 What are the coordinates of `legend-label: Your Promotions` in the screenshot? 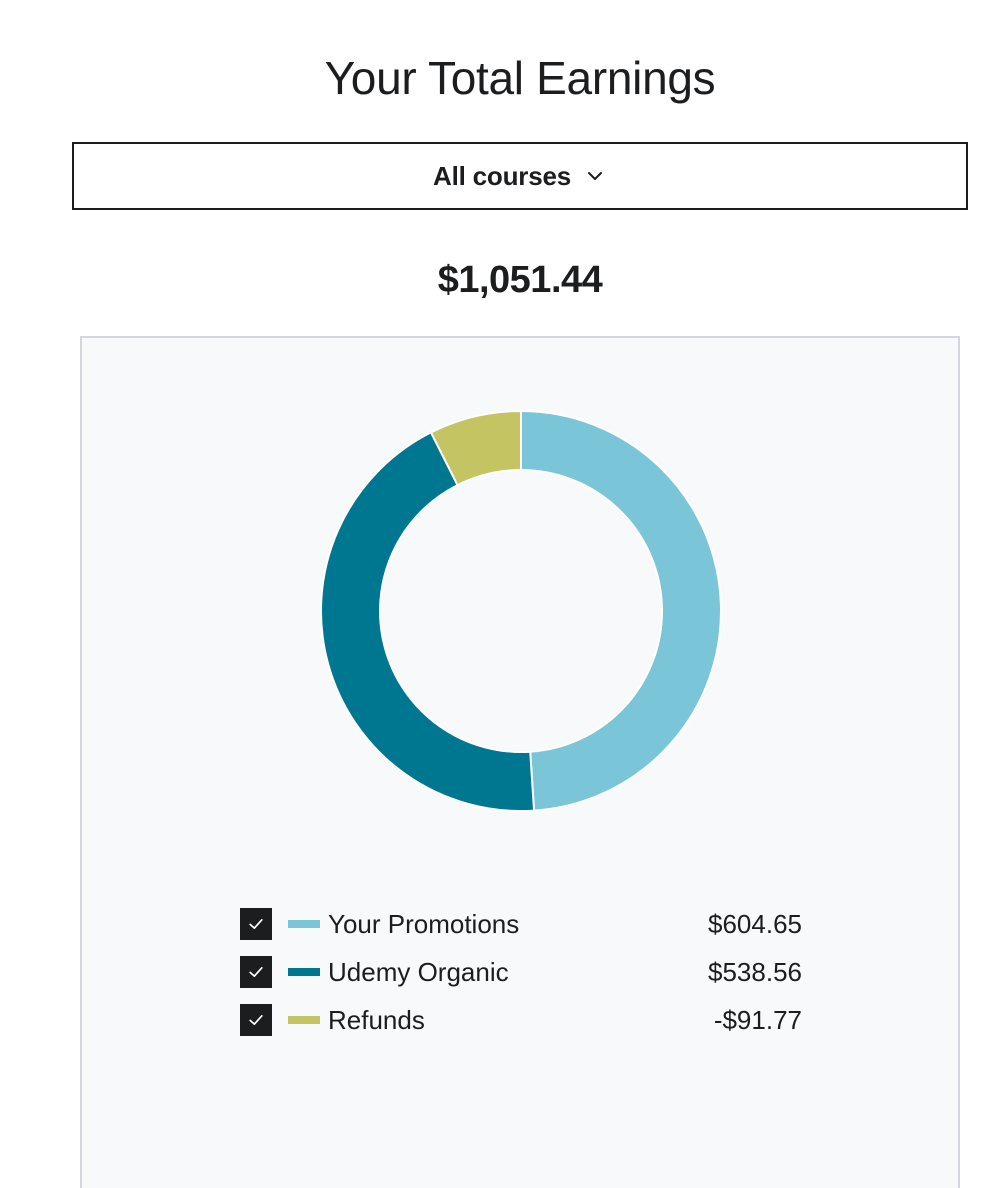 It's located at (424, 924).